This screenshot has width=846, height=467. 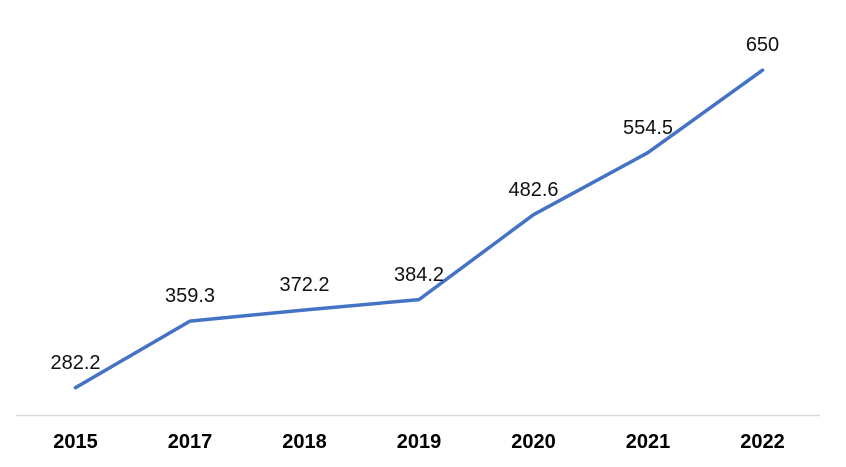 What do you see at coordinates (304, 442) in the screenshot?
I see `x-axis-label: 2018` at bounding box center [304, 442].